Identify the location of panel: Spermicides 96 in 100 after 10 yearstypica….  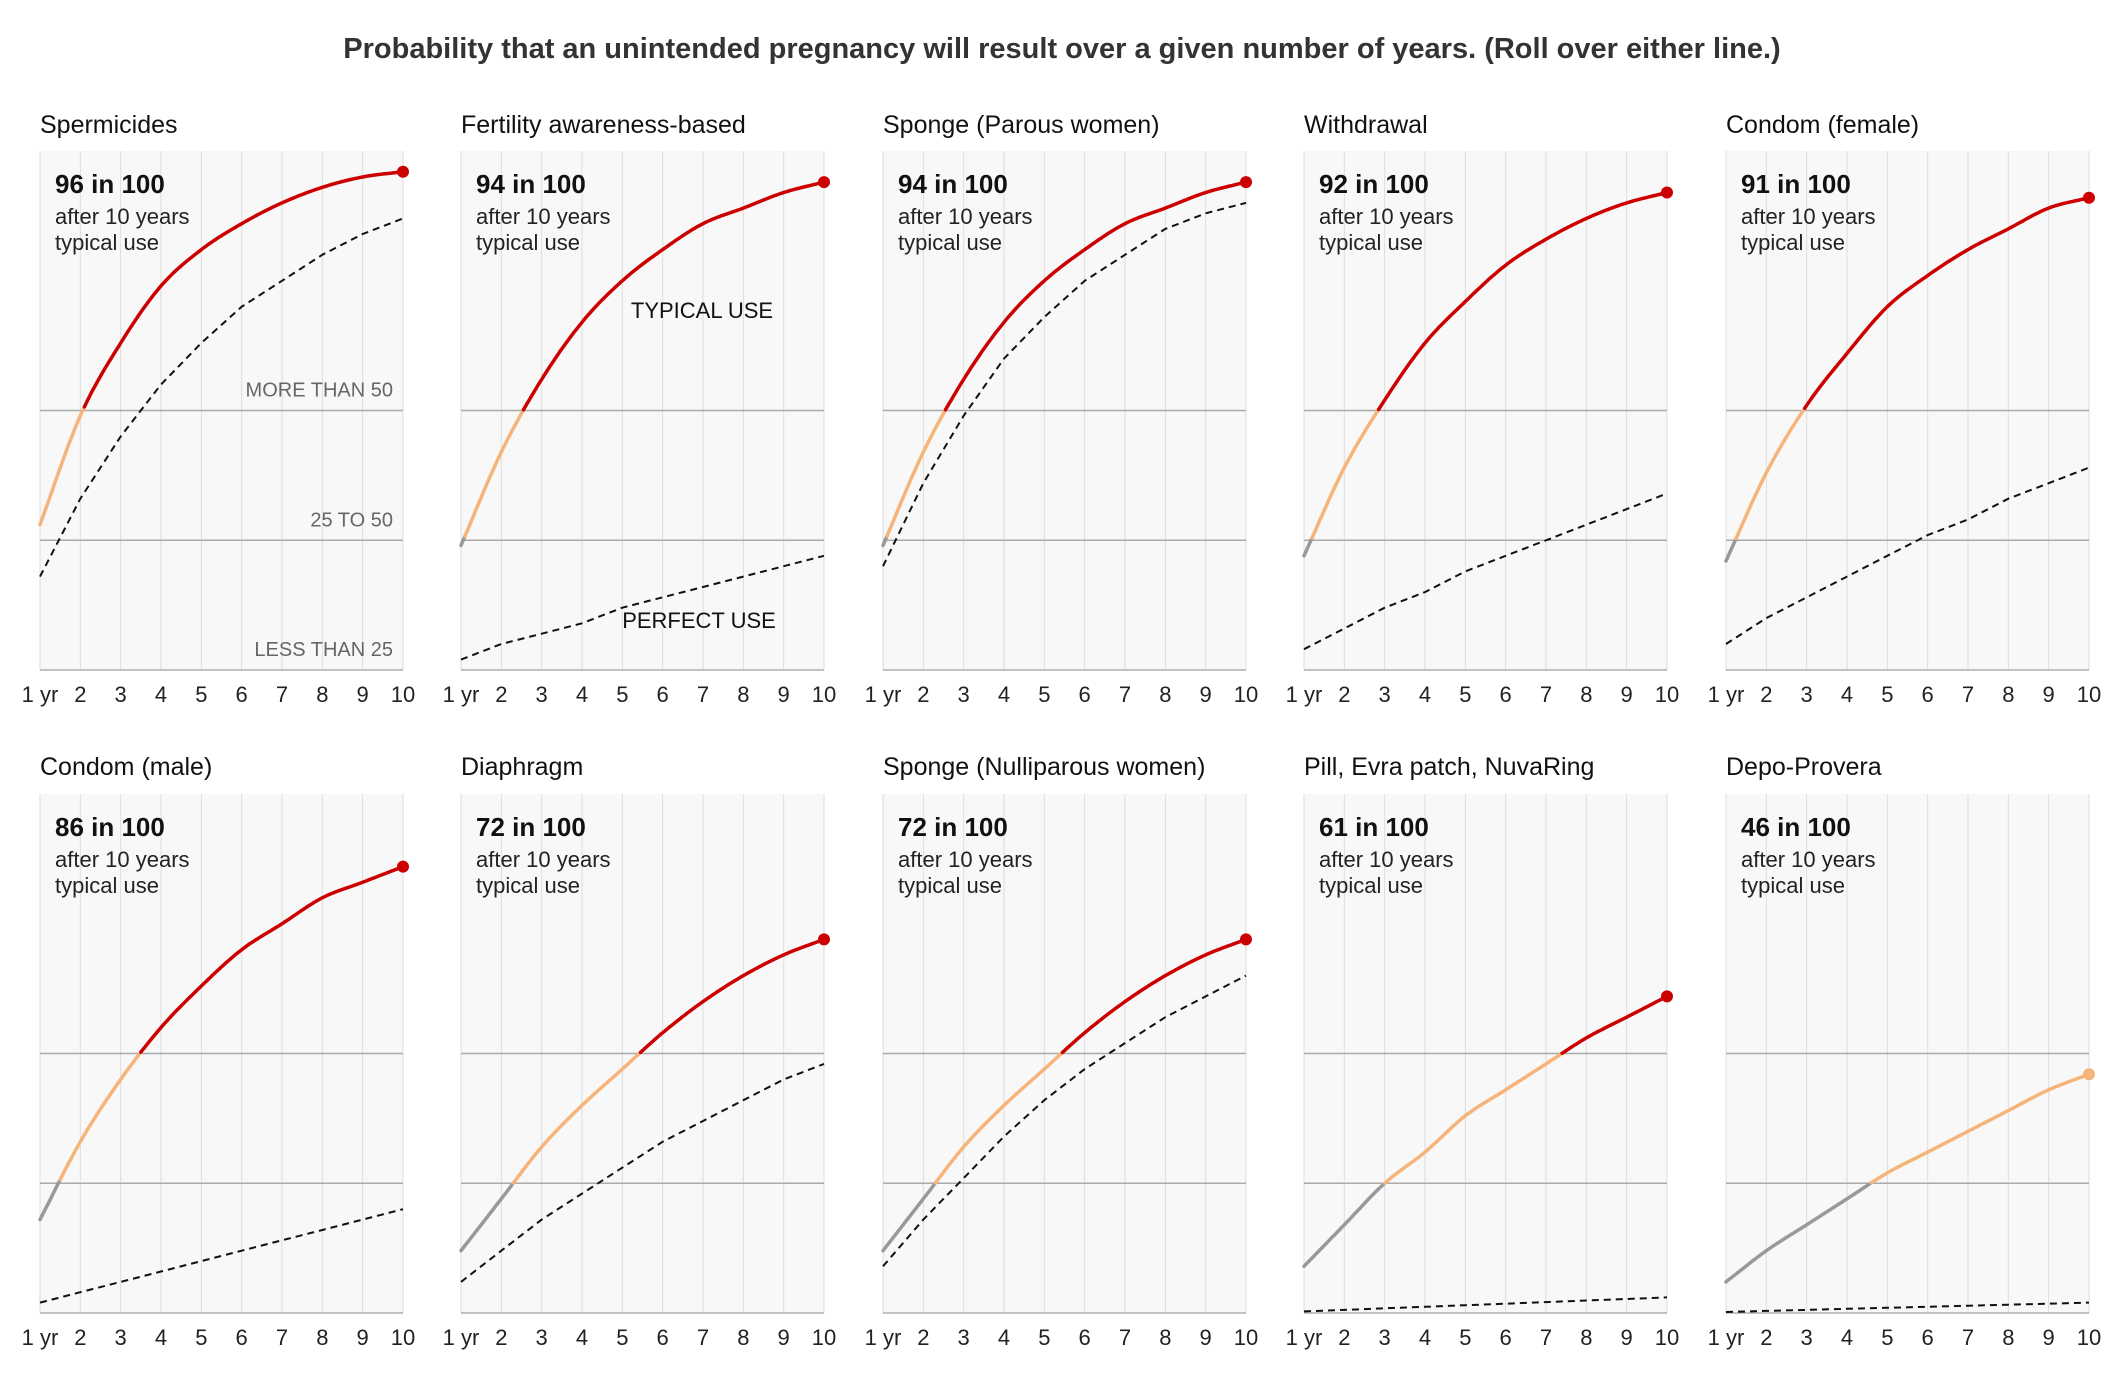
(219, 409).